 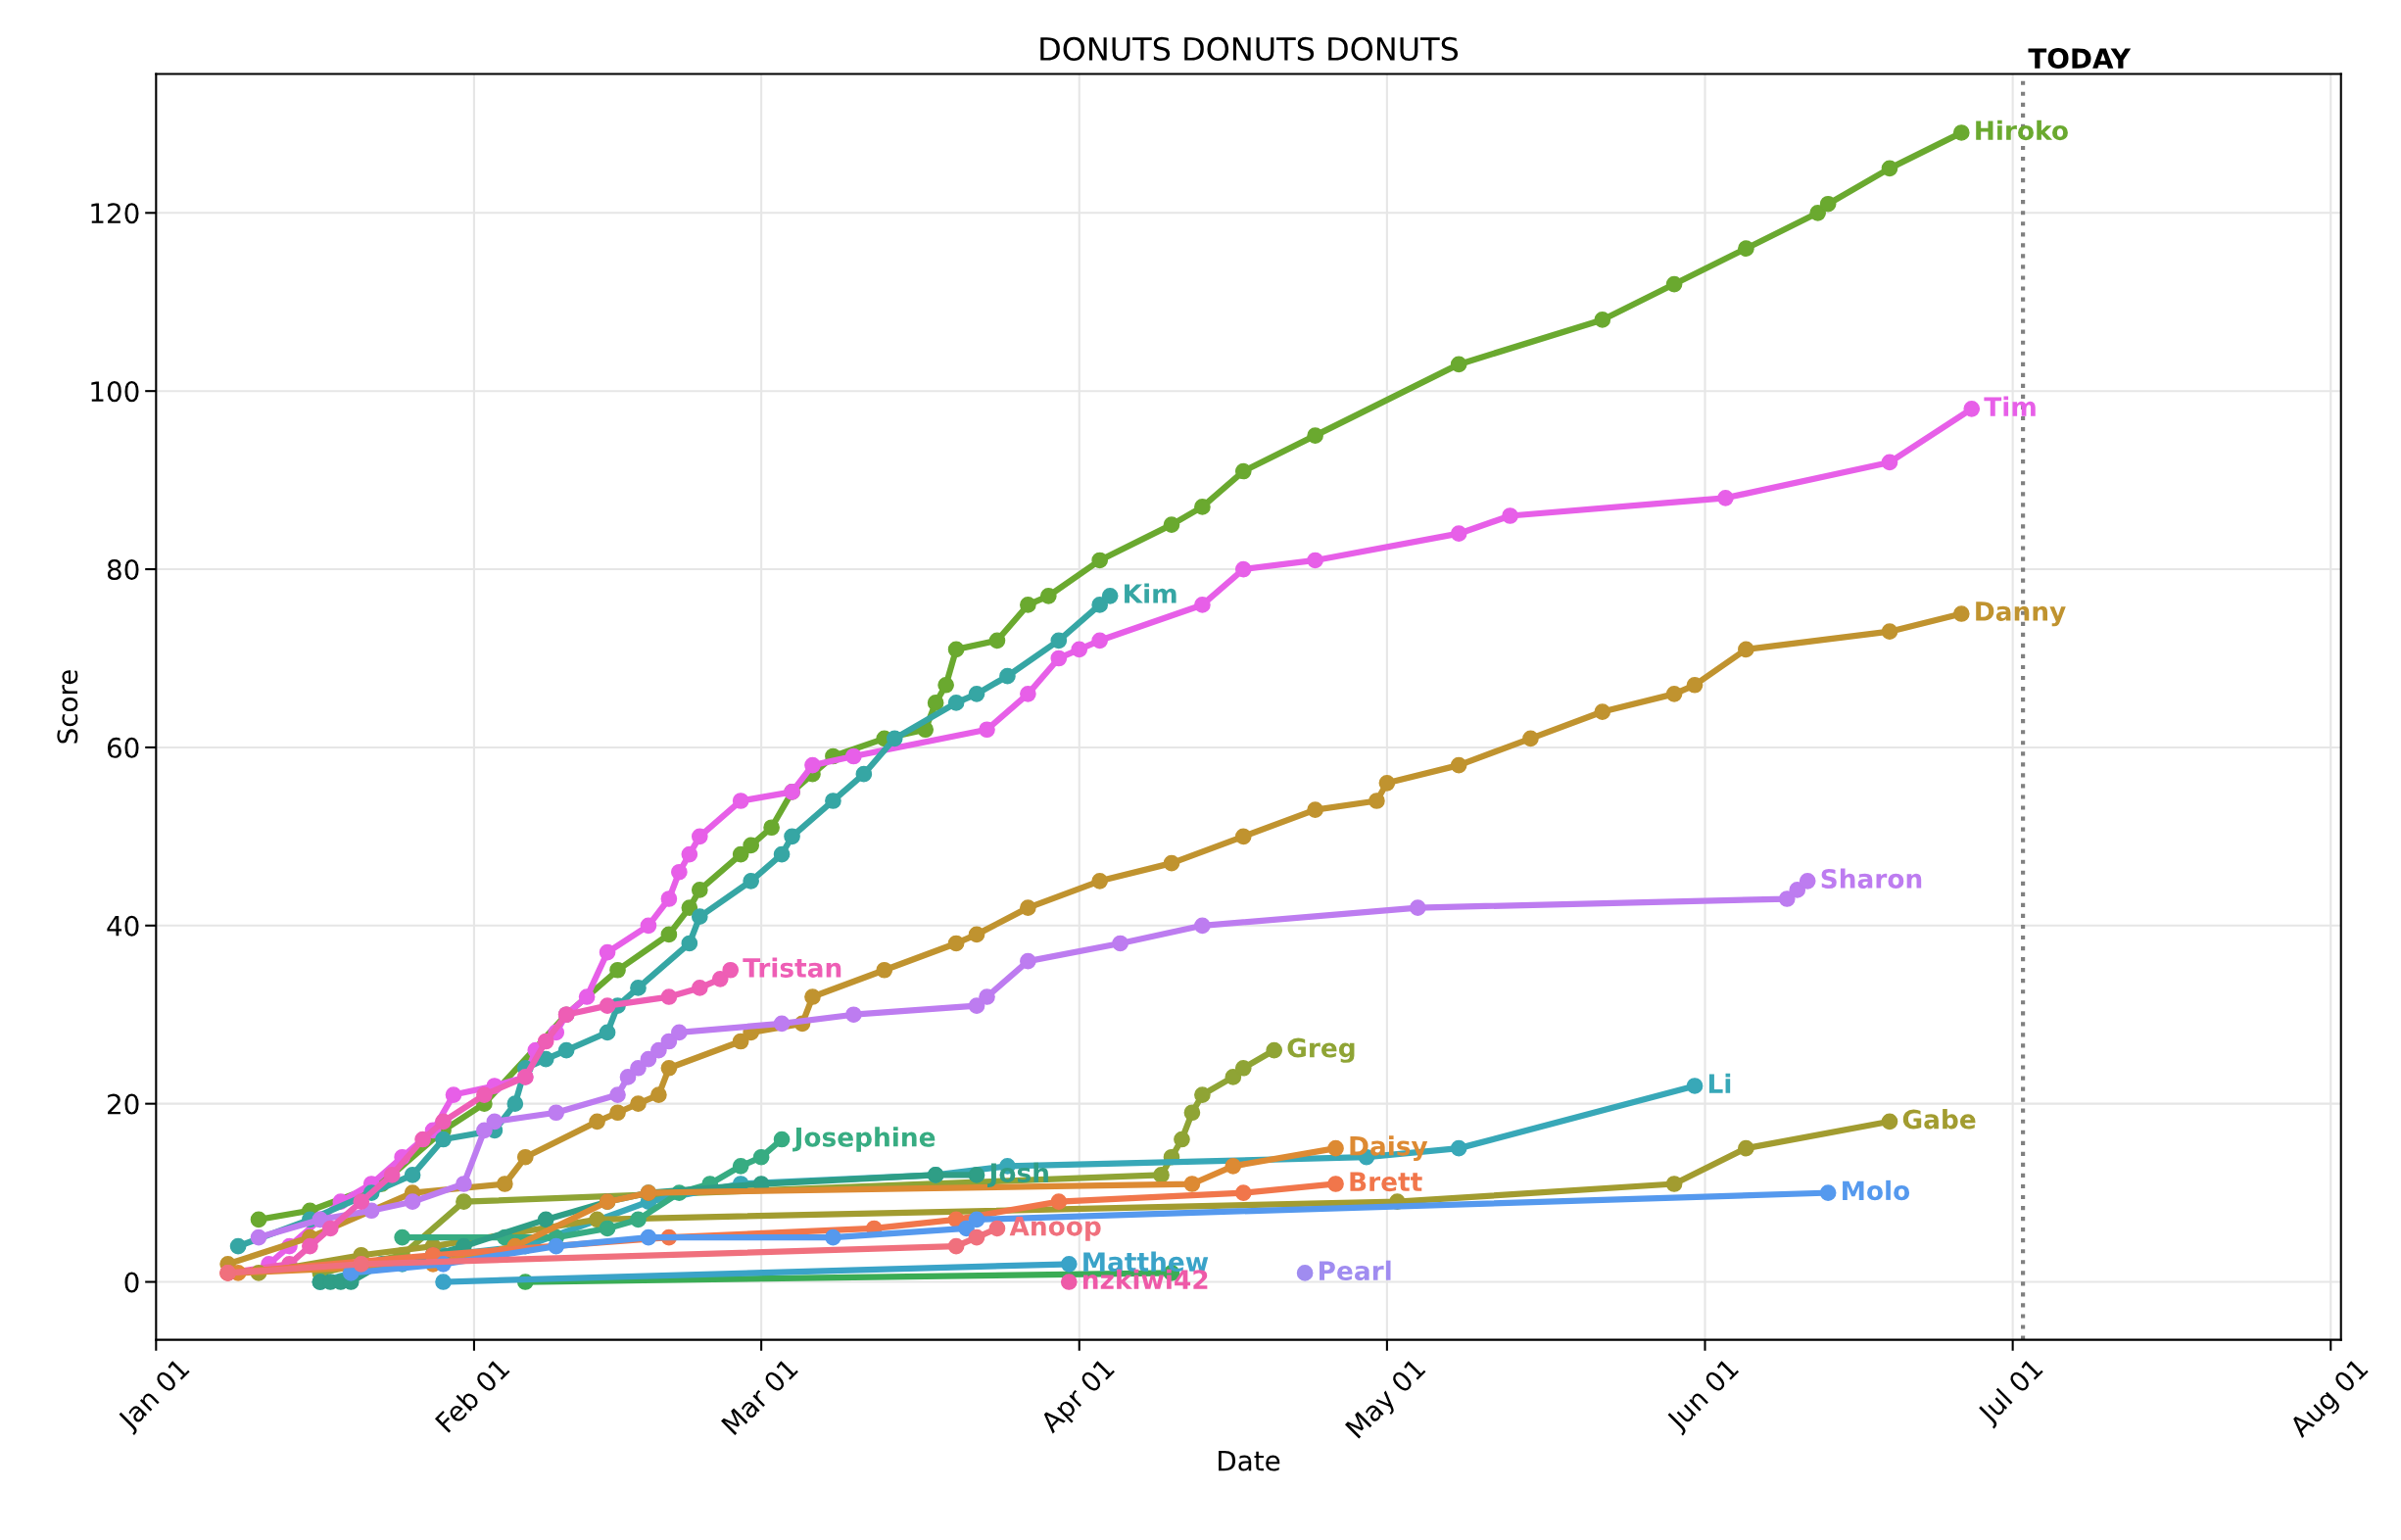 What do you see at coordinates (115, 213) in the screenshot?
I see `y-tick-label: 120` at bounding box center [115, 213].